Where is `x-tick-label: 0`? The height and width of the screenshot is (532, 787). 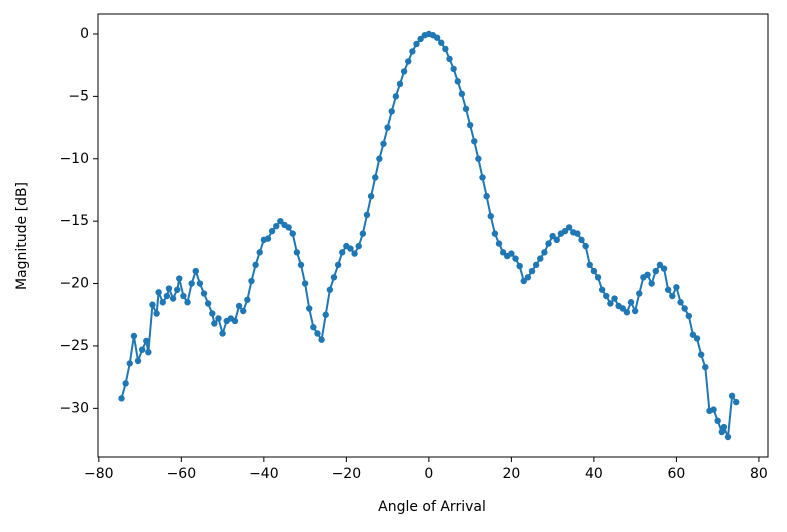
x-tick-label: 0 is located at coordinates (428, 474).